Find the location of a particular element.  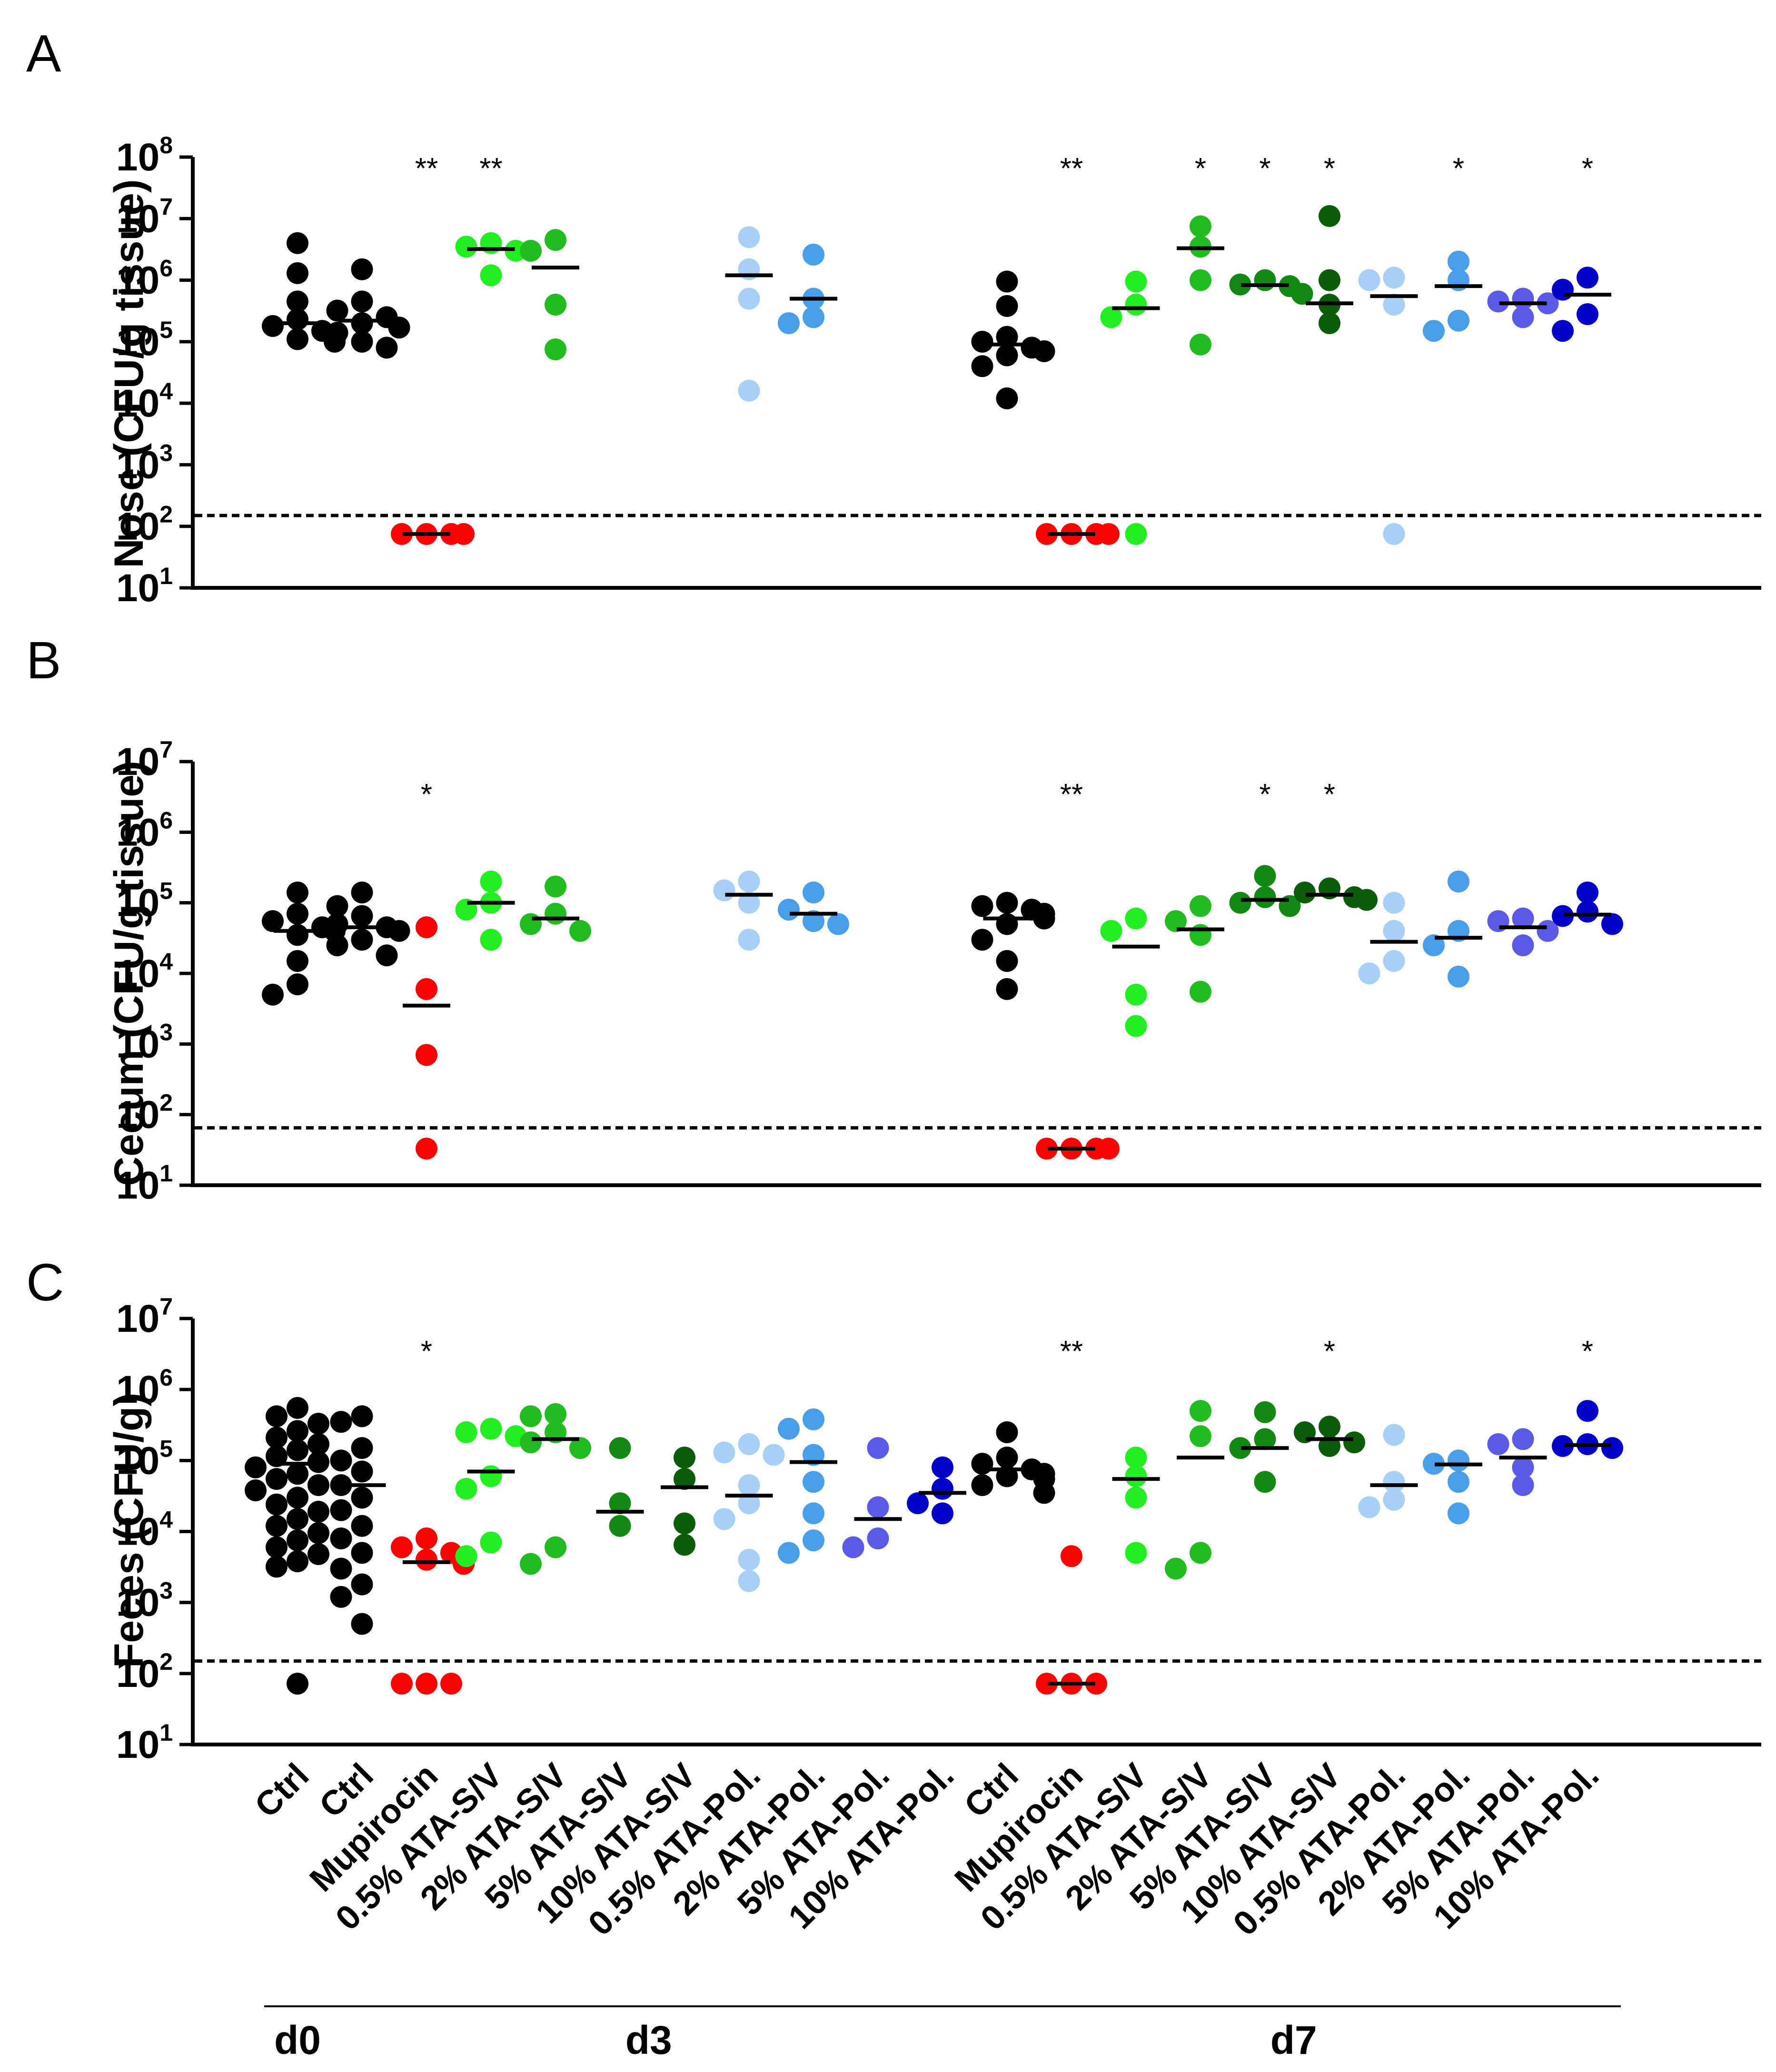

day-label: d7 is located at coordinates (1293, 2040).